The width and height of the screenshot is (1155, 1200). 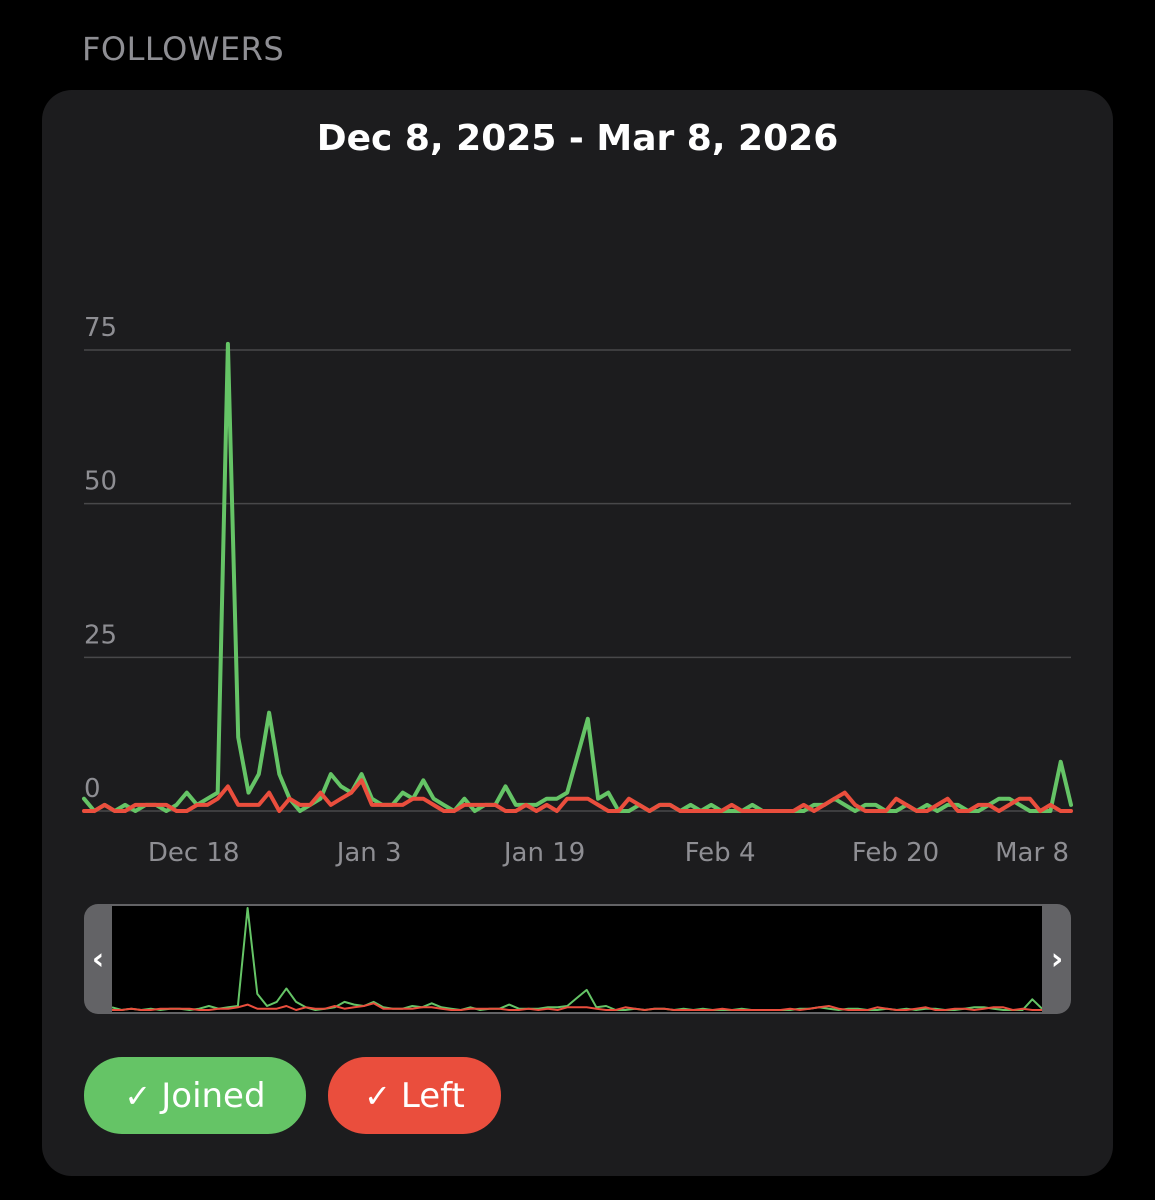 What do you see at coordinates (183, 49) in the screenshot?
I see `section-title: FOLLOWERS` at bounding box center [183, 49].